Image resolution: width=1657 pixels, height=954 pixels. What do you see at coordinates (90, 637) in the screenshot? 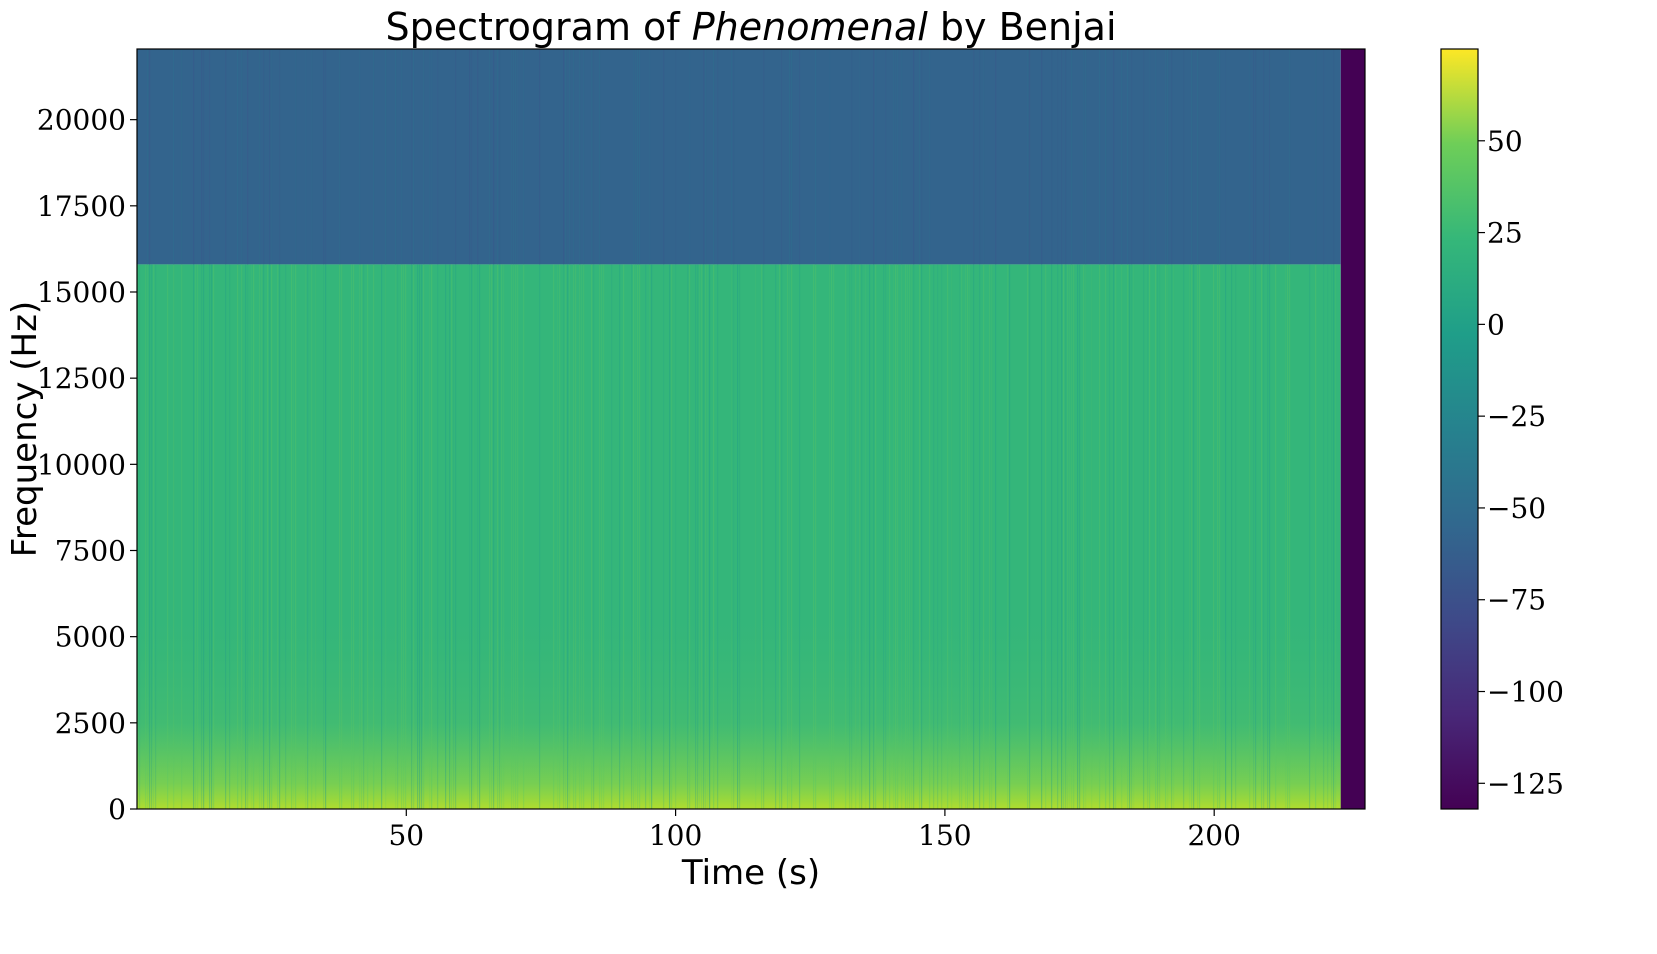
I see `y-tick-label: 5000` at bounding box center [90, 637].